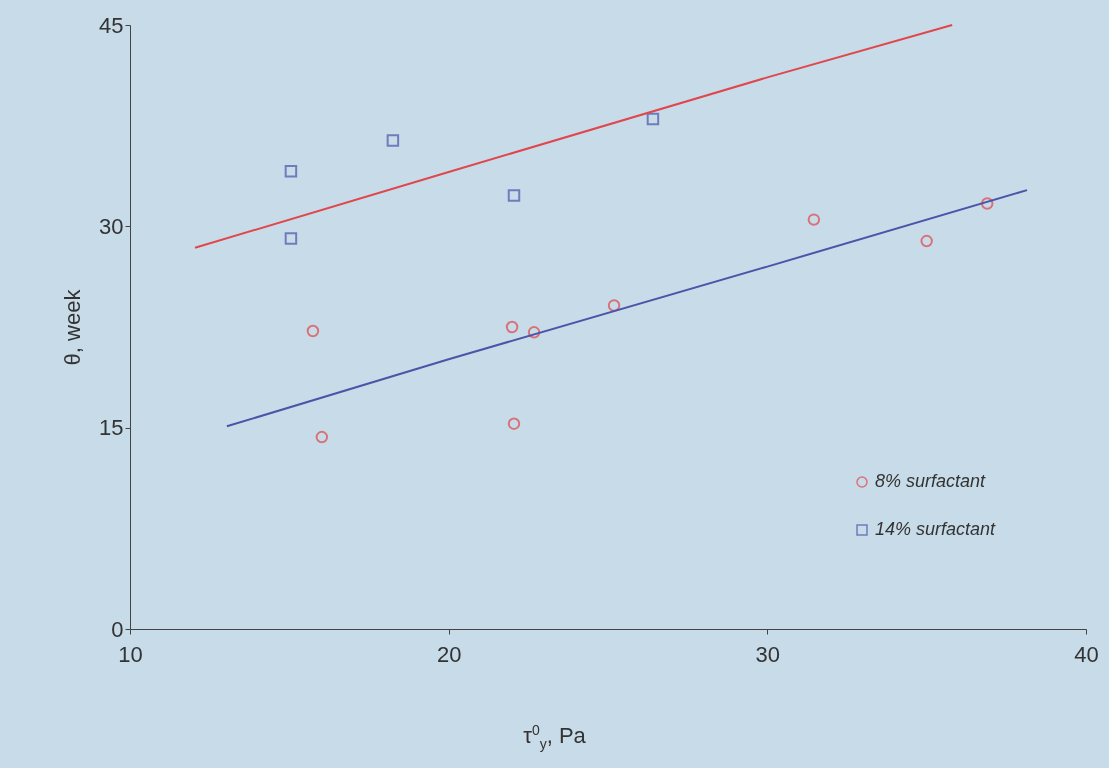  Describe the element at coordinates (117, 629) in the screenshot. I see `y-tick-label: 0` at that location.